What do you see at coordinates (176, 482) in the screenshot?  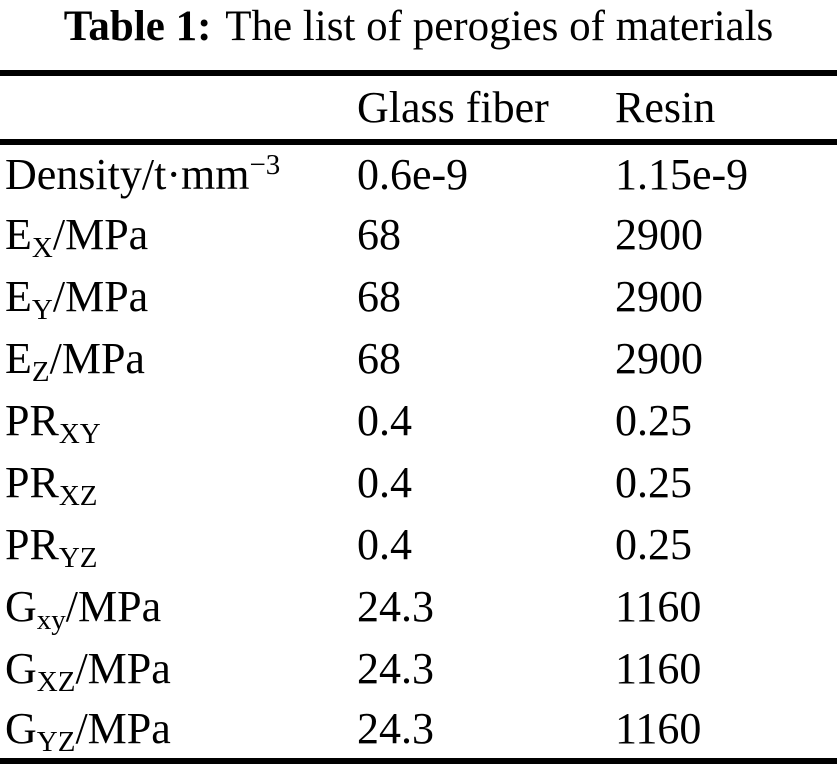 I see `property-cell: PRXZ` at bounding box center [176, 482].